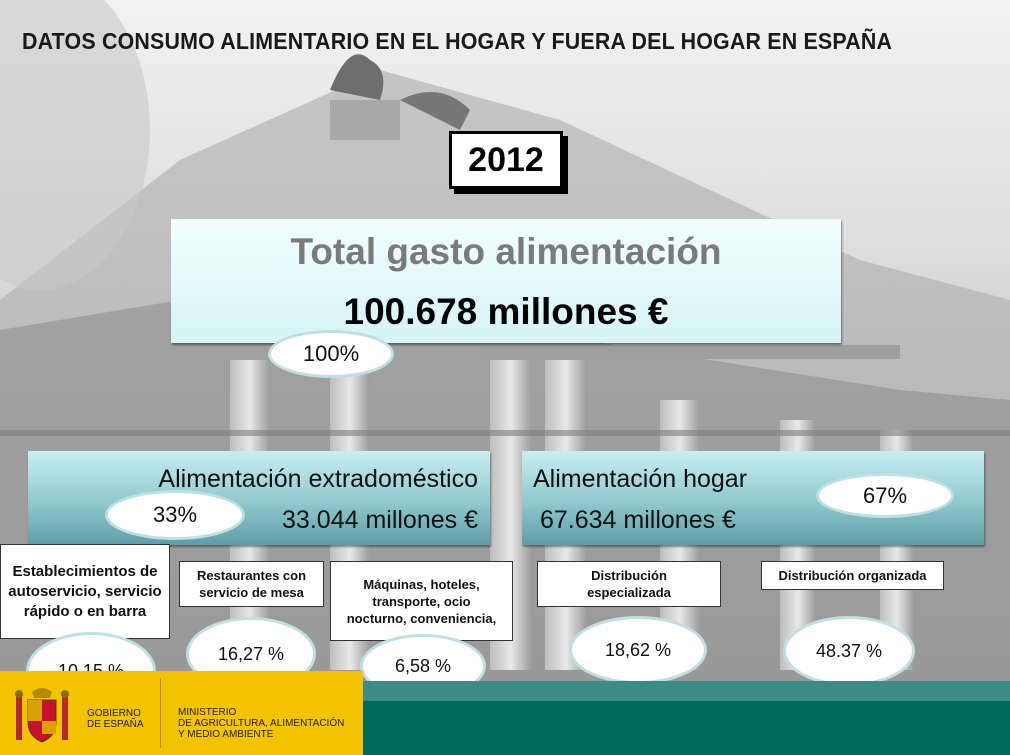 The width and height of the screenshot is (1010, 755). What do you see at coordinates (506, 251) in the screenshot?
I see `total-label: Total gasto alimentación` at bounding box center [506, 251].